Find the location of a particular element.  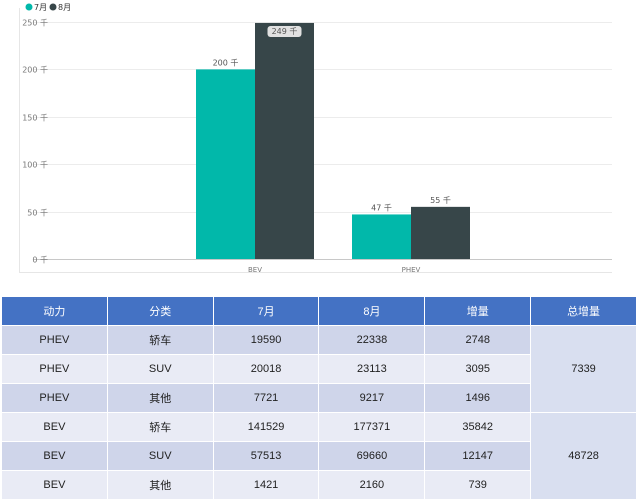

header-cell: 增量 is located at coordinates (478, 311).